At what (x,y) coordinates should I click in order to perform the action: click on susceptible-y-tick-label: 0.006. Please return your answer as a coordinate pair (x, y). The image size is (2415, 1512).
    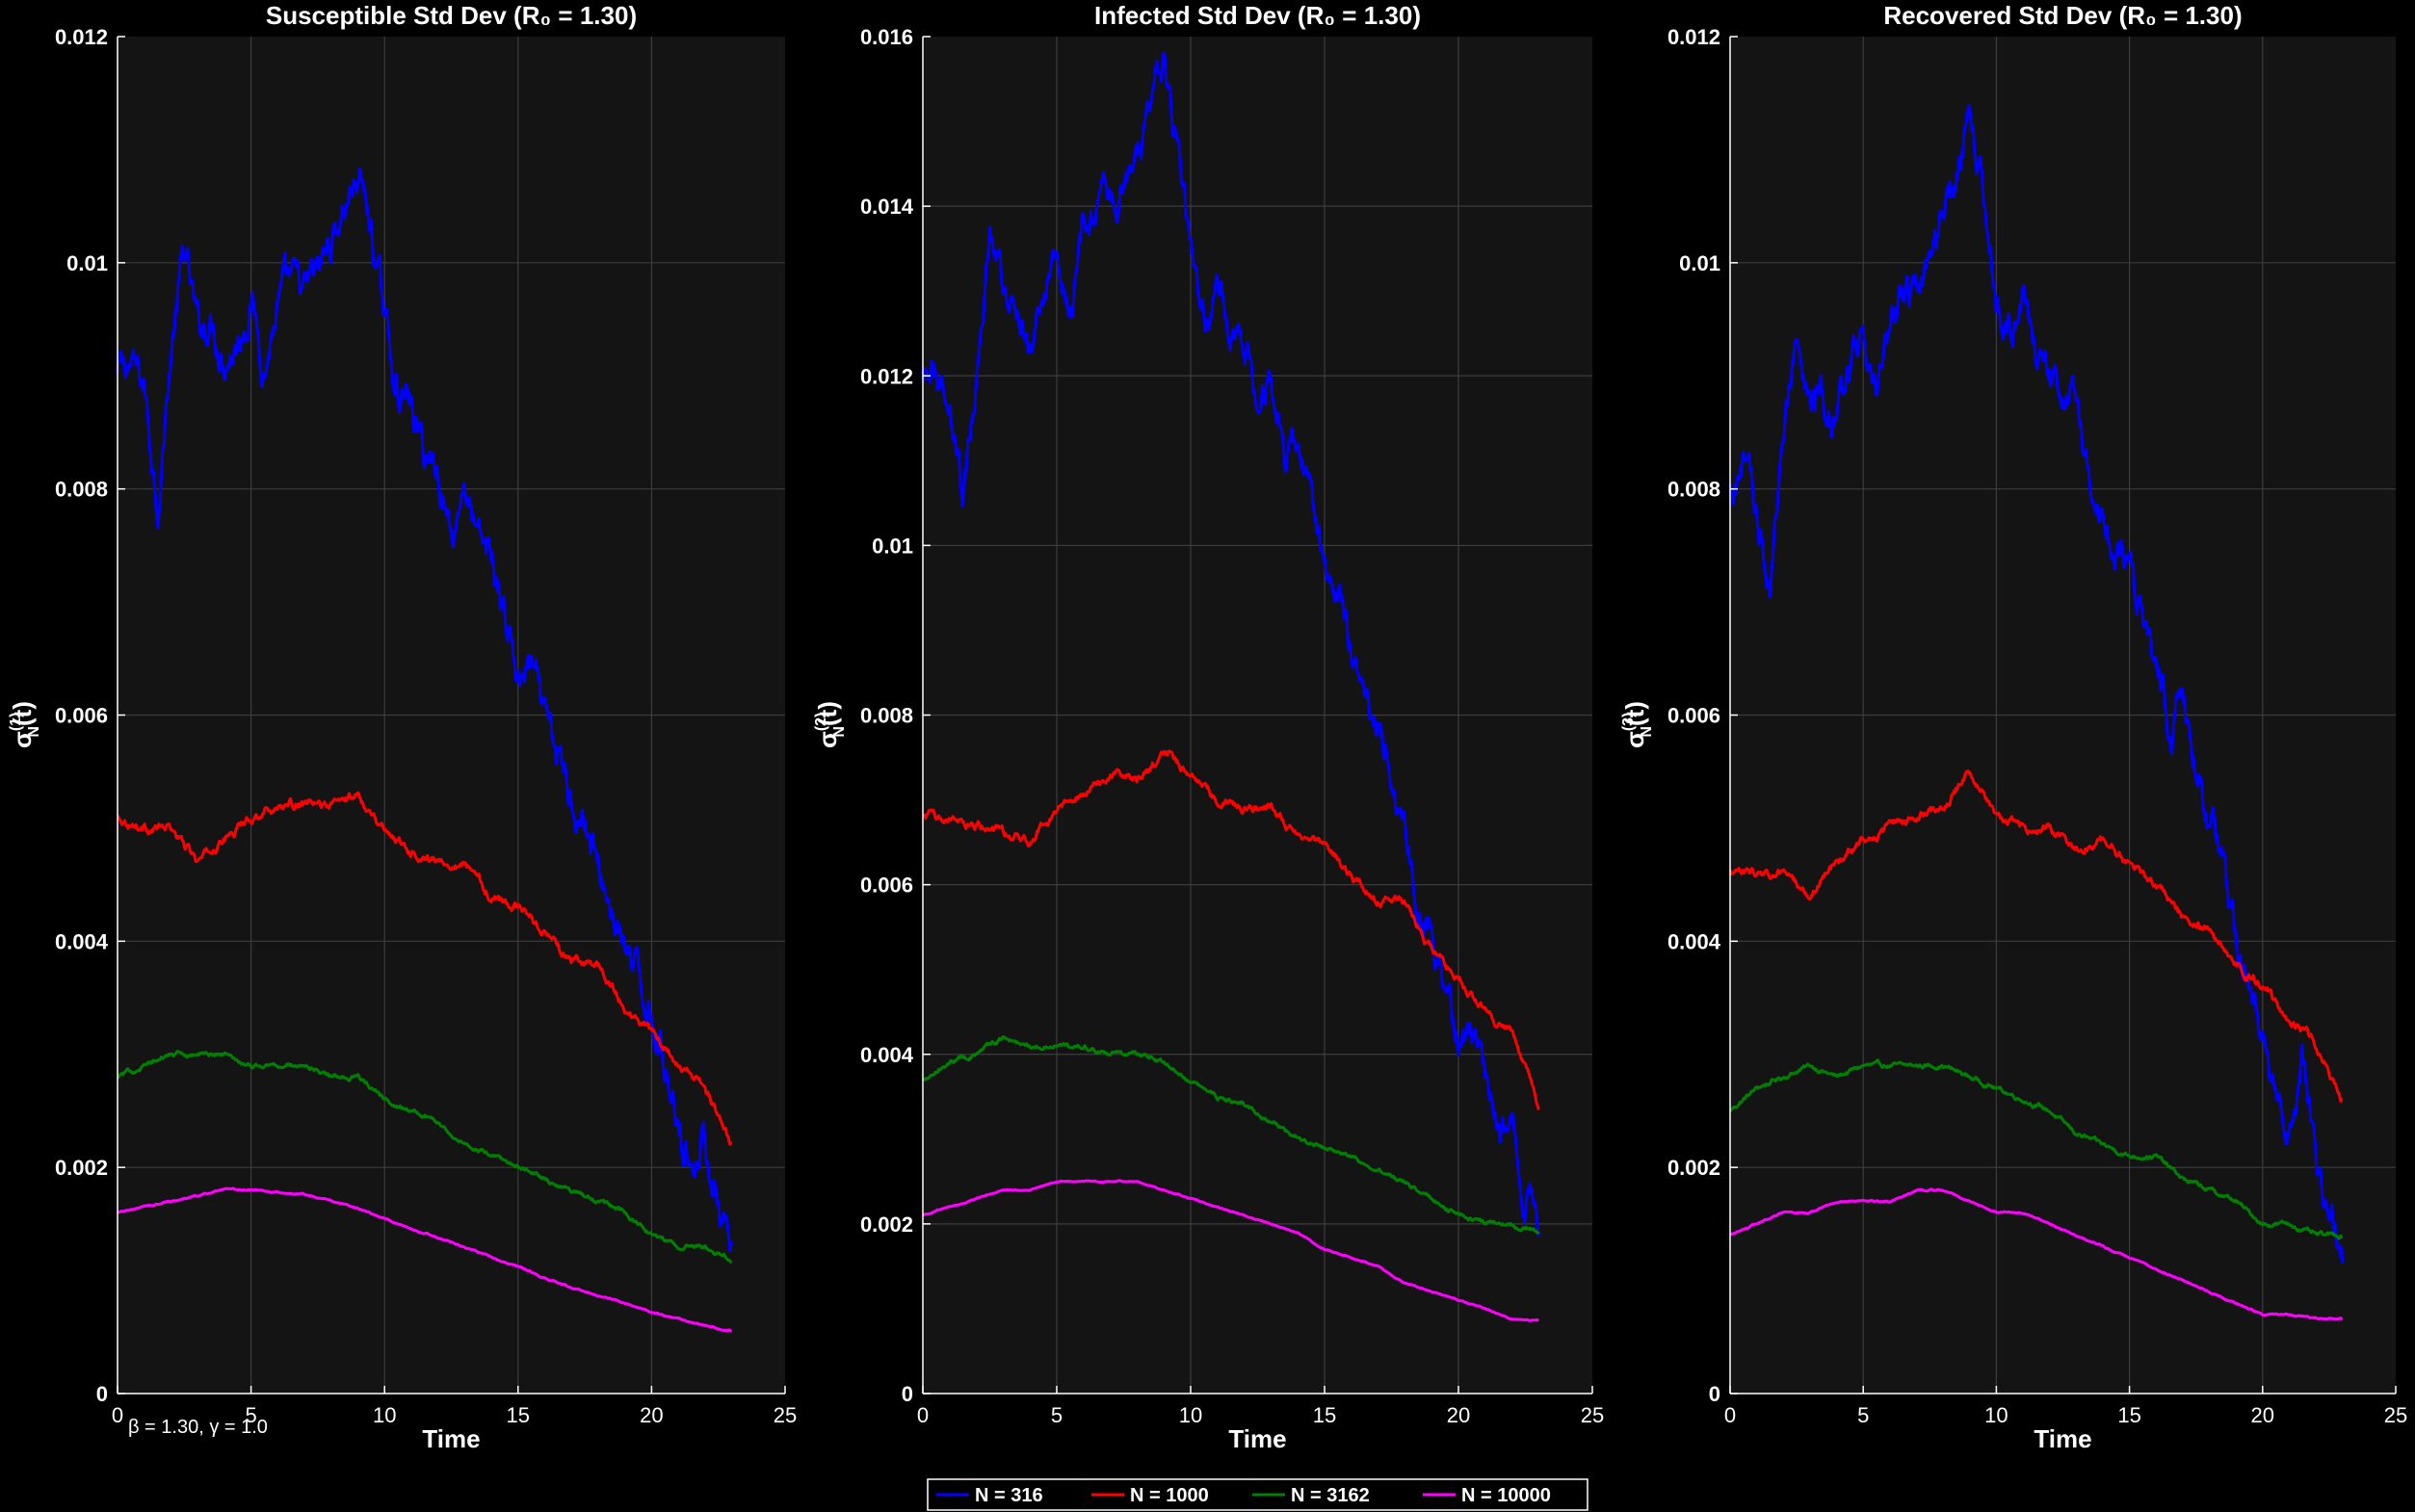
    Looking at the image, I should click on (82, 716).